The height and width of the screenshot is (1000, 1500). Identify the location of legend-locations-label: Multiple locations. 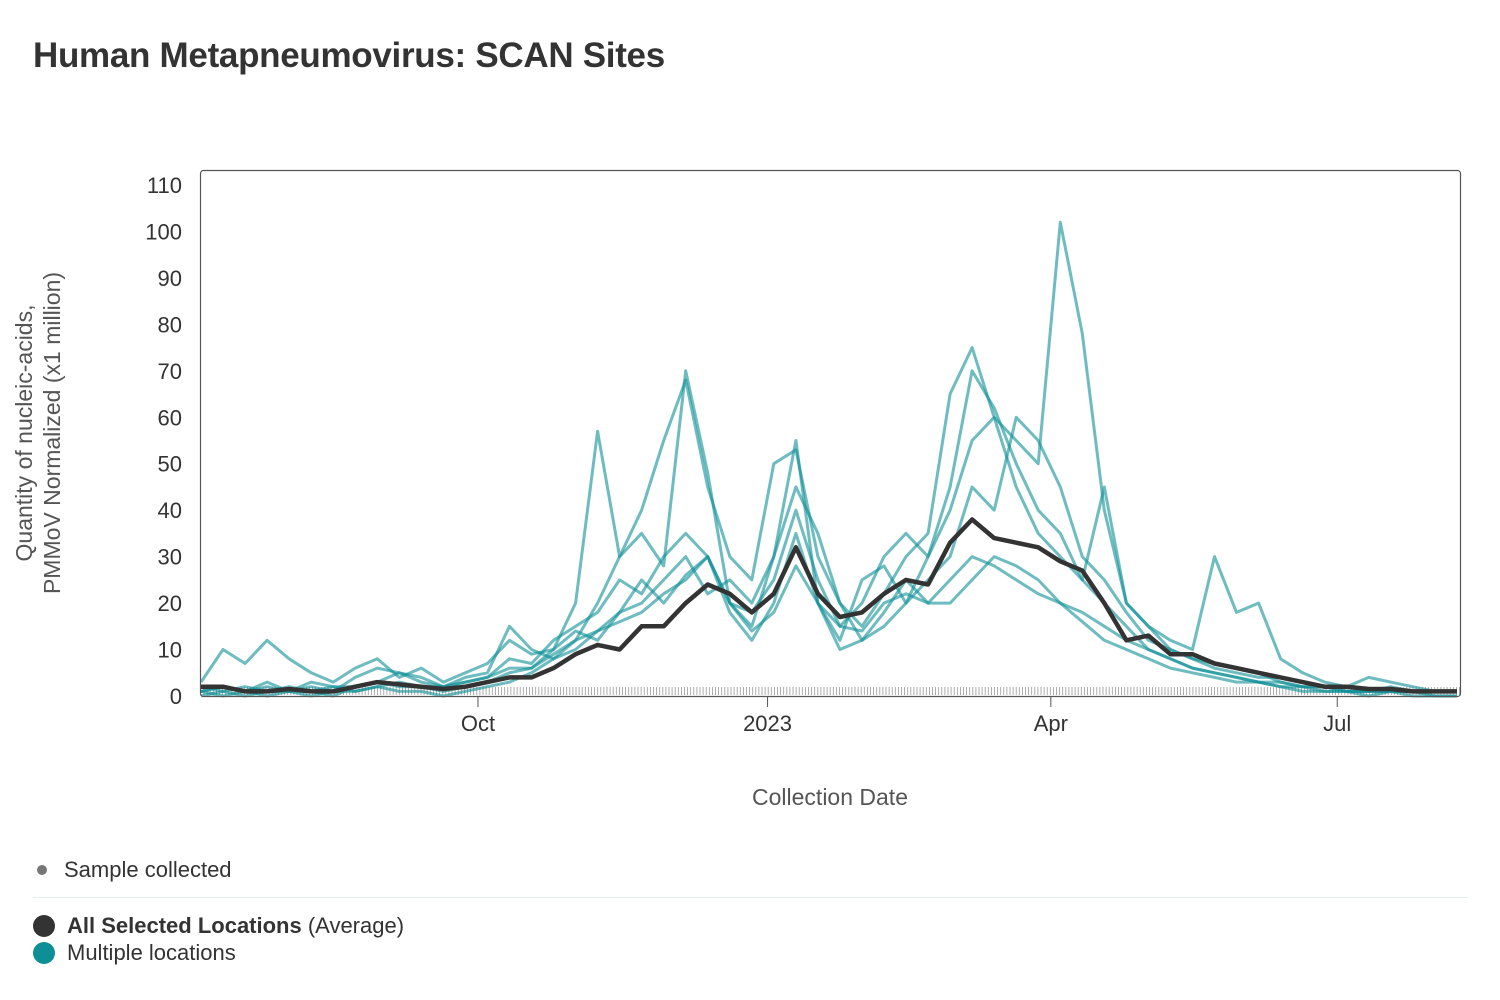
(151, 952).